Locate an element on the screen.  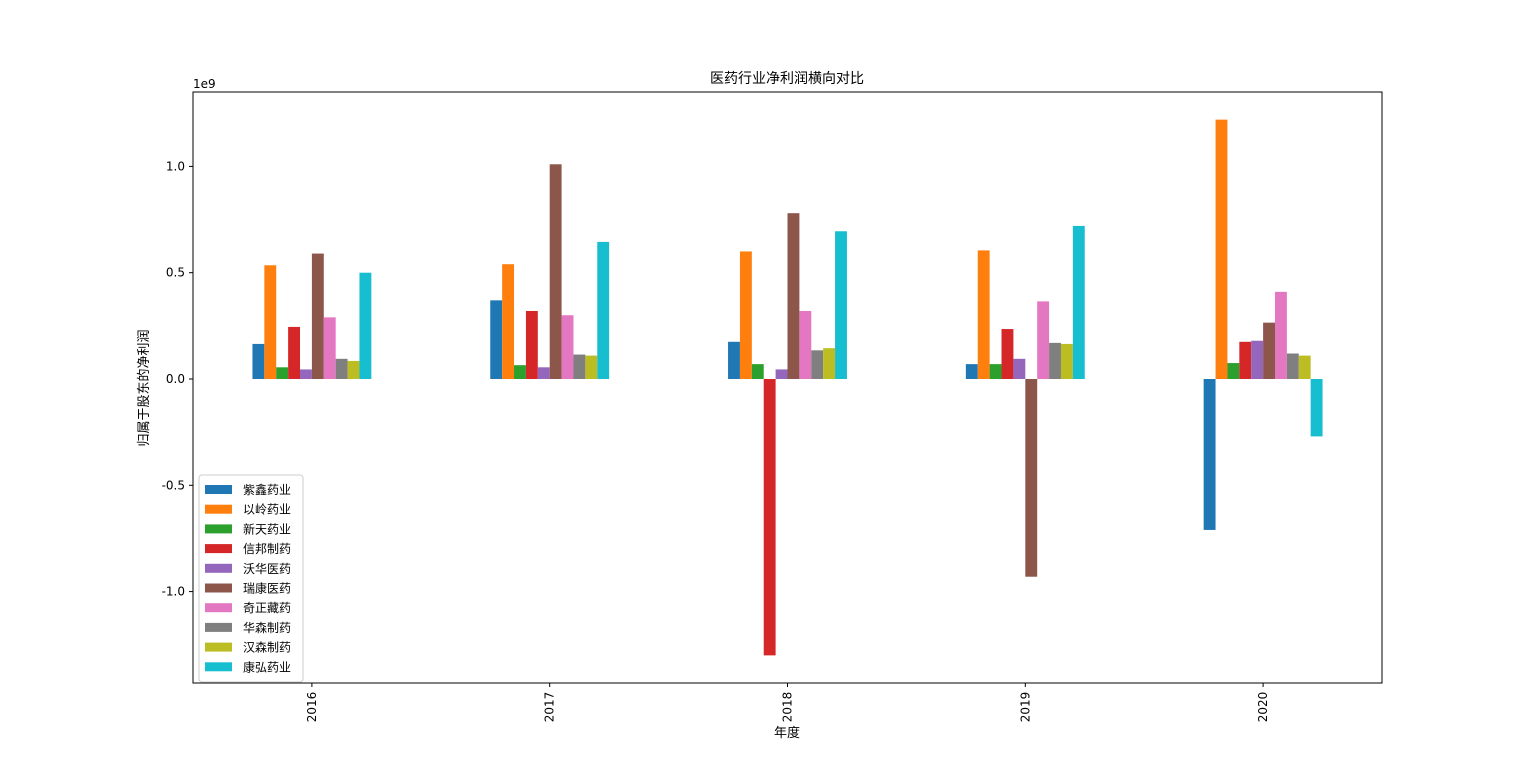
bar-以岭药业-2020 is located at coordinates (1221, 249).